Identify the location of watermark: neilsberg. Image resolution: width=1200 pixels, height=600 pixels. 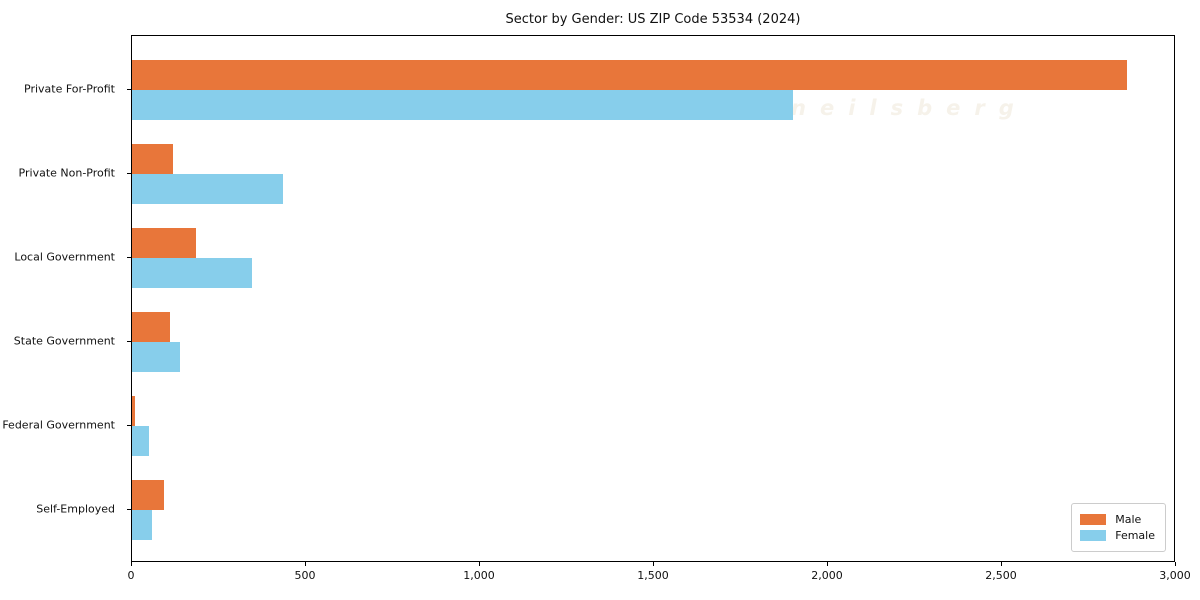
(909, 108).